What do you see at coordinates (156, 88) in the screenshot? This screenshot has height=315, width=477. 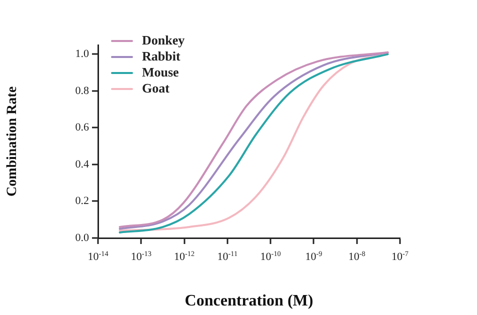 I see `legend-label: Goat` at bounding box center [156, 88].